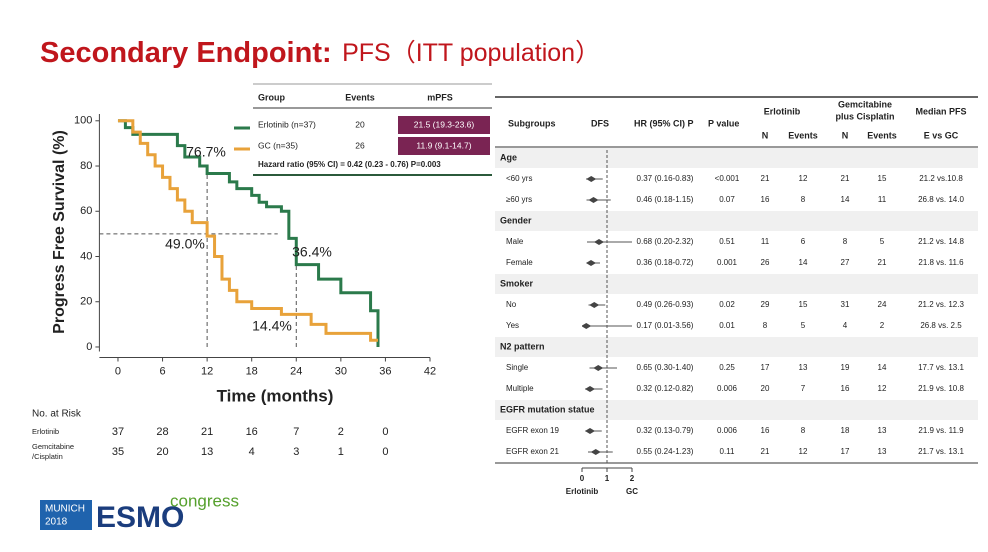 This screenshot has width=988, height=552. I want to click on gc-n: 4, so click(845, 325).